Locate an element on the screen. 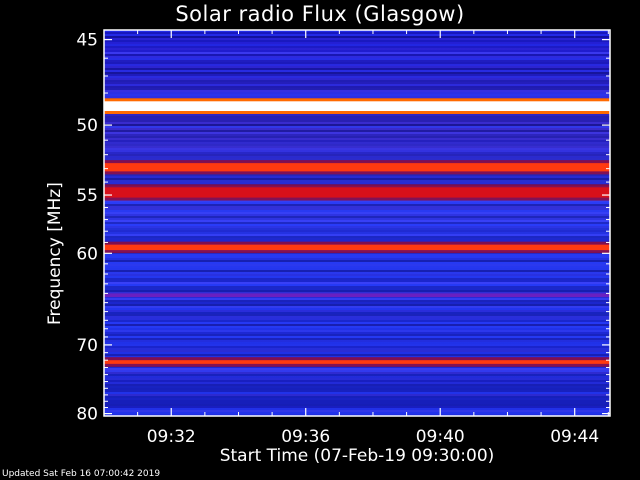  y-tick-label: 70 is located at coordinates (87, 346).